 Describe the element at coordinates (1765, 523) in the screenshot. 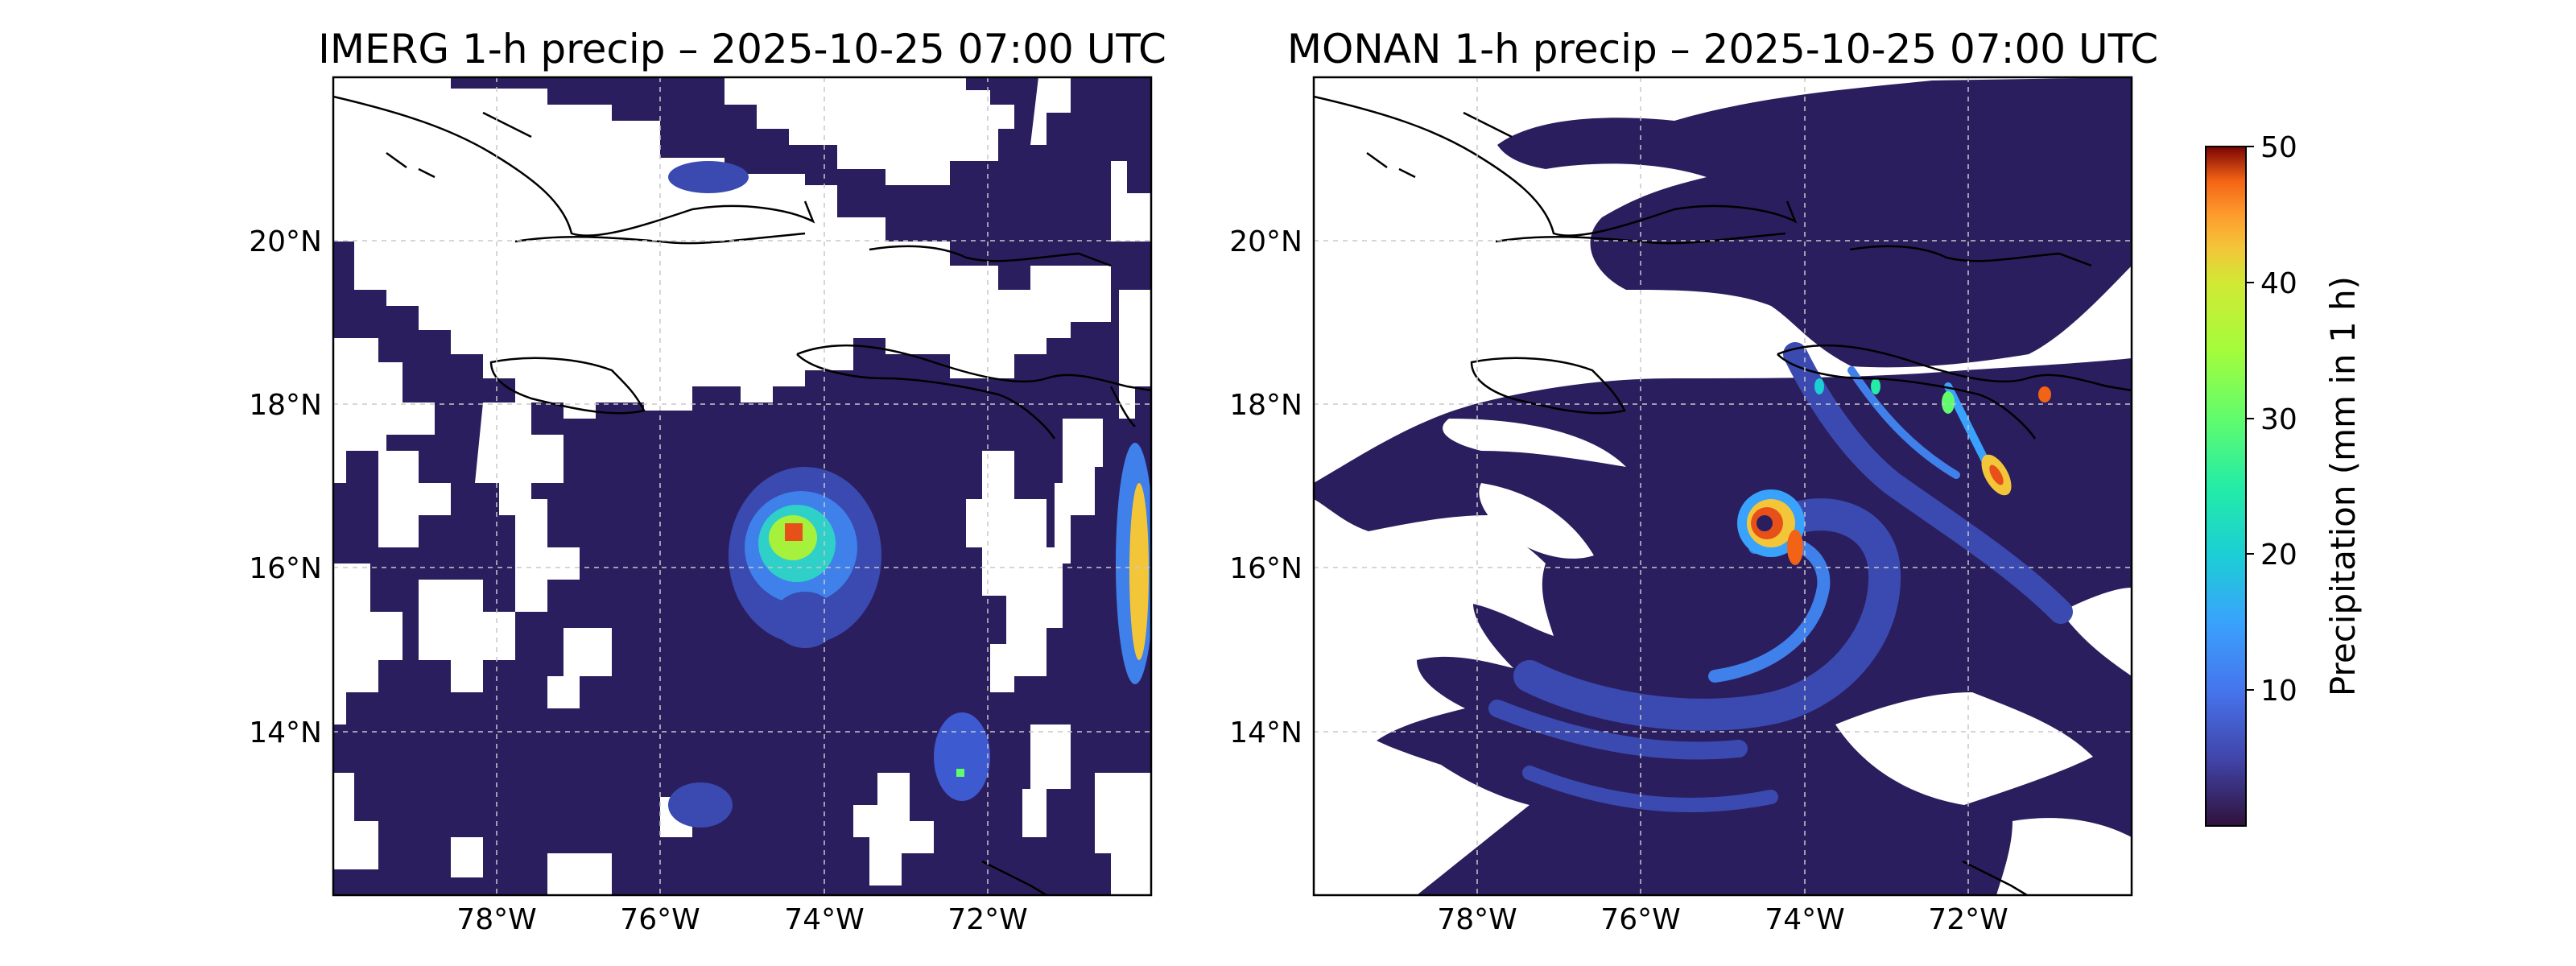

I see `monan-storm-eye` at that location.